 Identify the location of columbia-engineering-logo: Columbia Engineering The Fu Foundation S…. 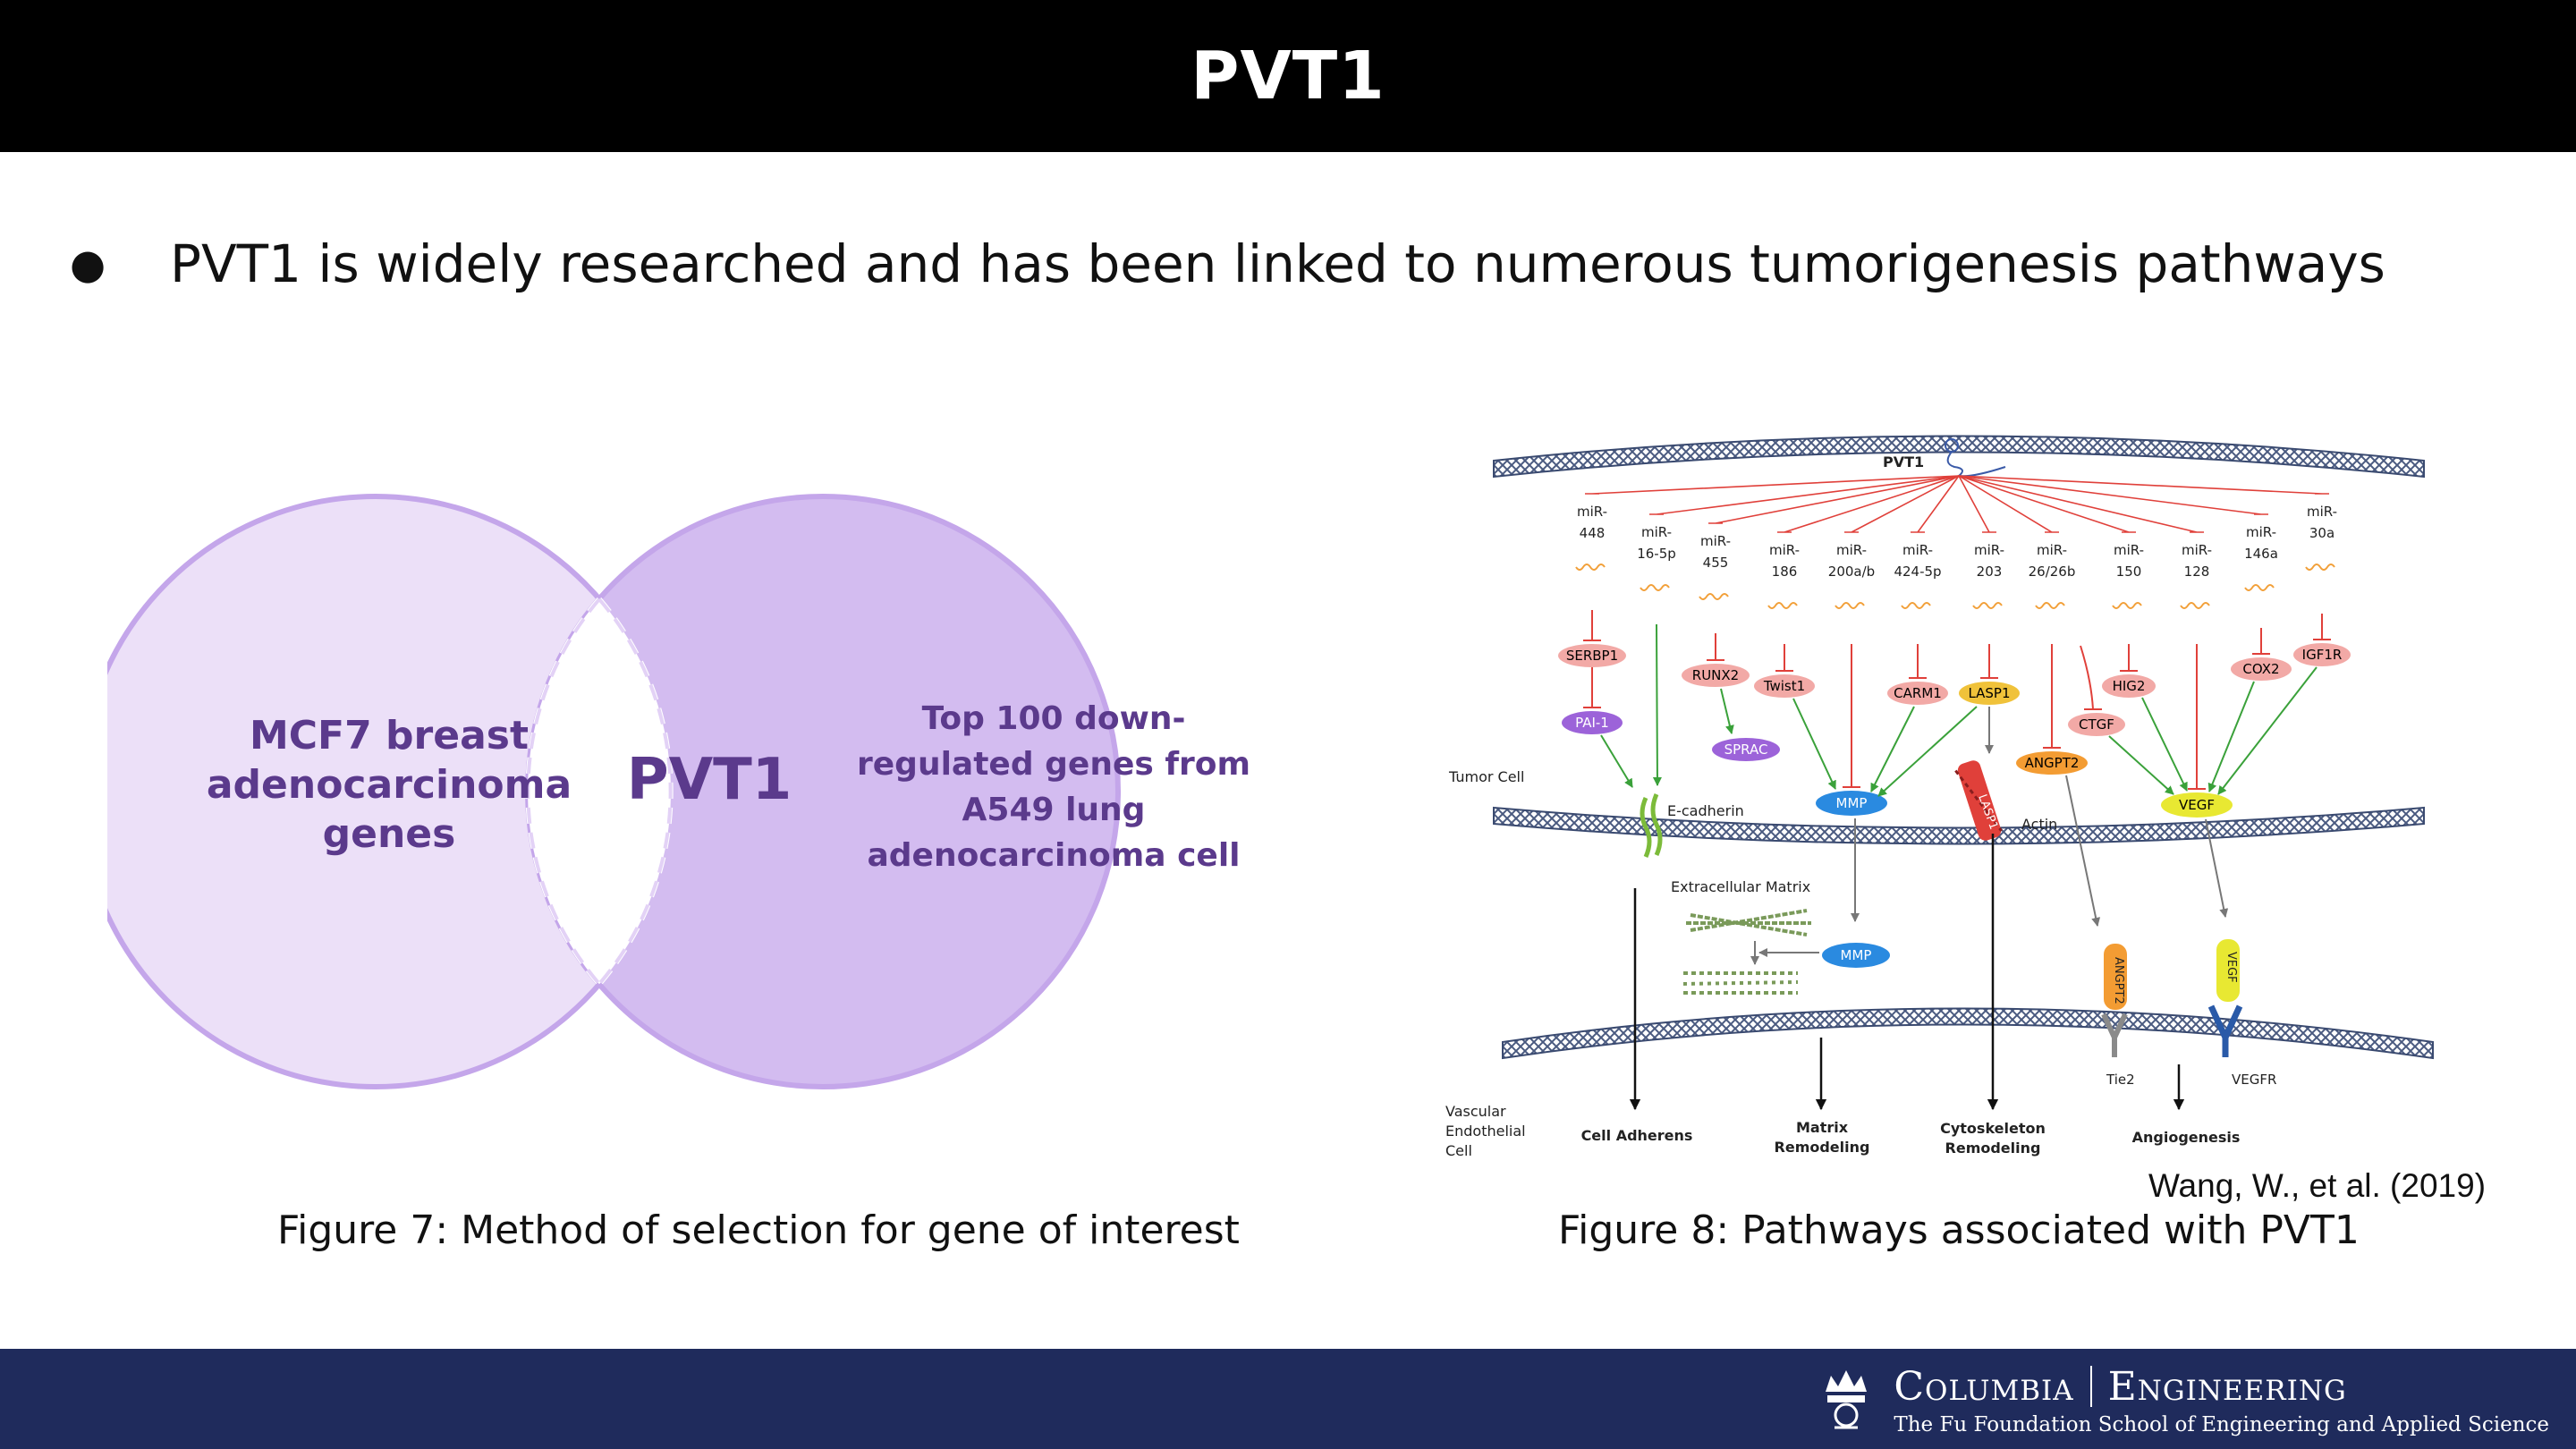
(2183, 1399).